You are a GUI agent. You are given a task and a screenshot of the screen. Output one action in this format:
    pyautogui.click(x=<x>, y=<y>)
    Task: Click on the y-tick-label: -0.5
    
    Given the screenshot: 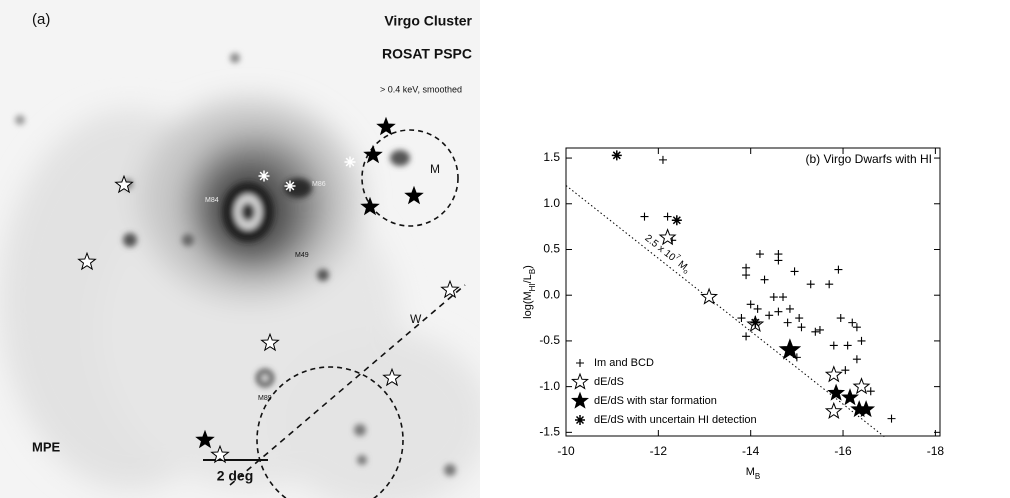 What is the action you would take?
    pyautogui.click(x=549, y=340)
    